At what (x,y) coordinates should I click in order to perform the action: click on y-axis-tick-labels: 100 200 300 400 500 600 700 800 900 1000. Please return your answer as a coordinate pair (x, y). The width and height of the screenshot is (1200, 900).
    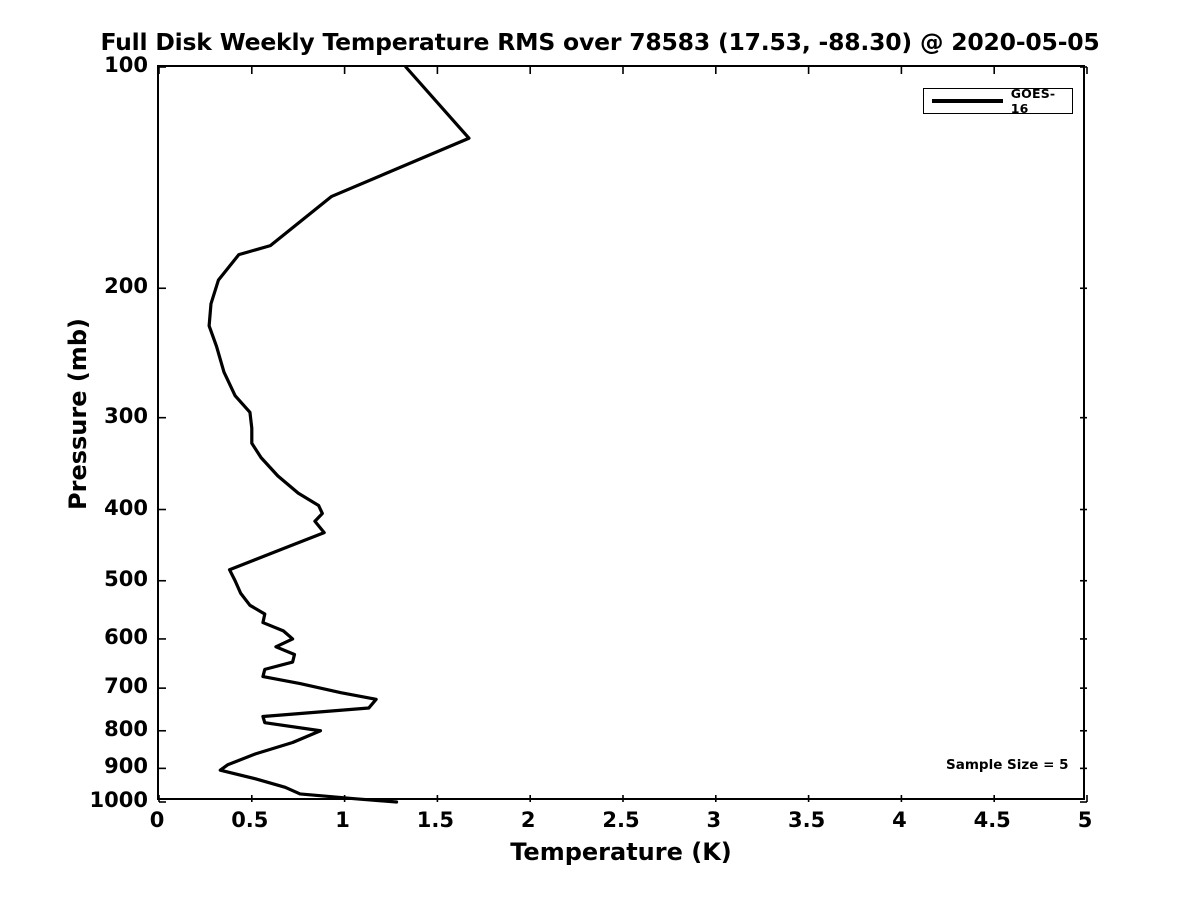
    Looking at the image, I should click on (74, 432).